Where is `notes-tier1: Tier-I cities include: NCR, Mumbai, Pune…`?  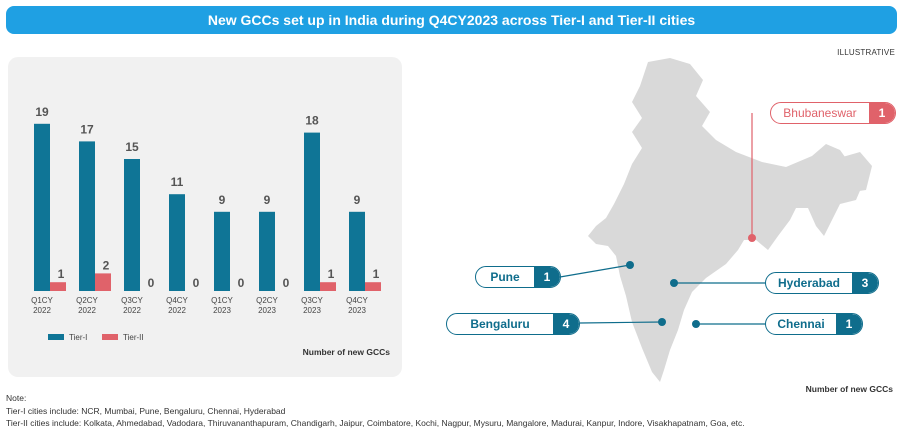 notes-tier1: Tier-I cities include: NCR, Mumbai, Pune… is located at coordinates (146, 410).